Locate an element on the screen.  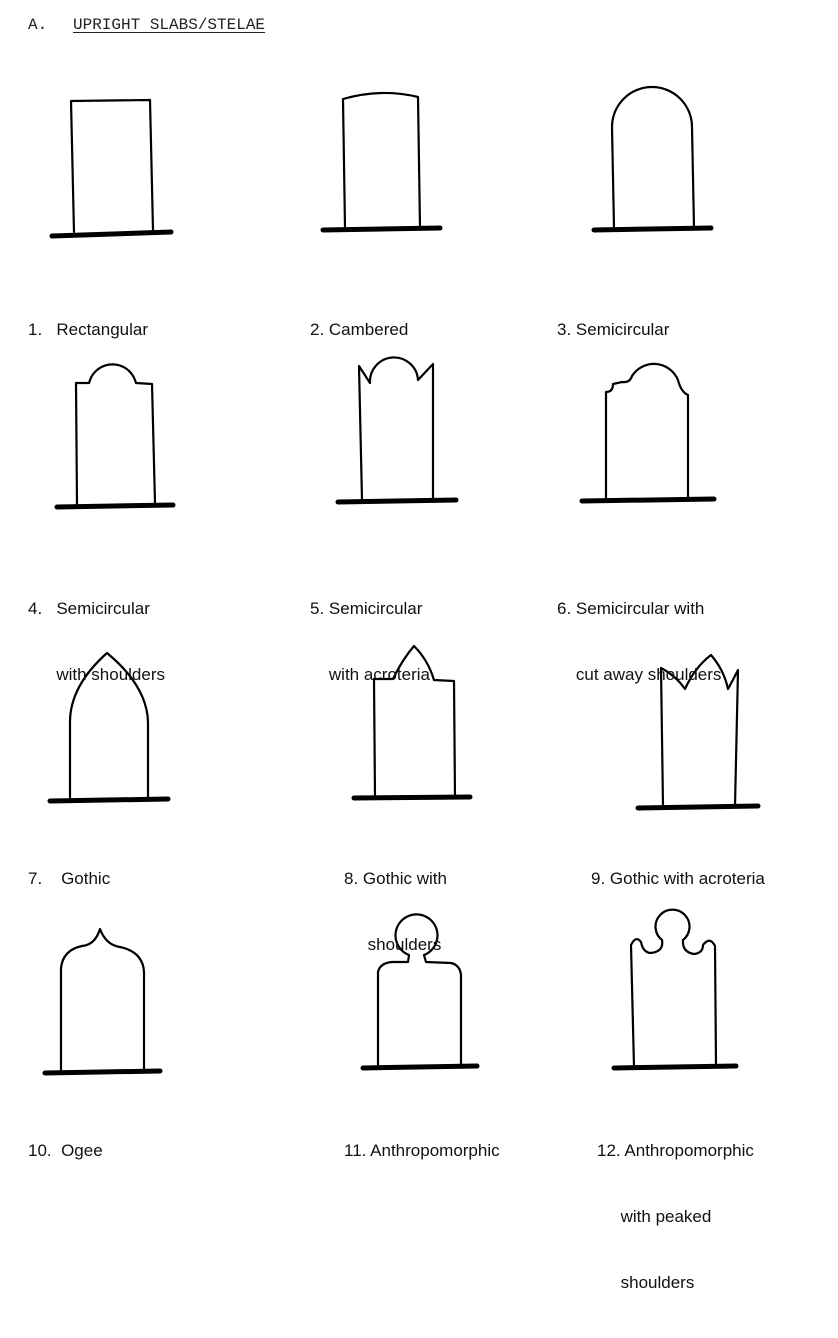
shape-gothic-shoulders is located at coordinates (412, 722).